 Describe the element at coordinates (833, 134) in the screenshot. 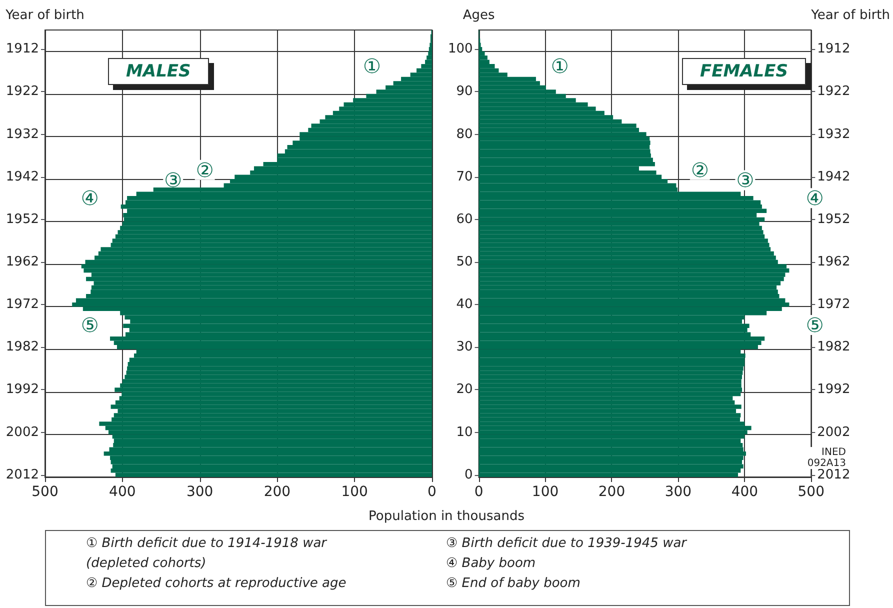

I see `y2-tick-label: 1932` at that location.